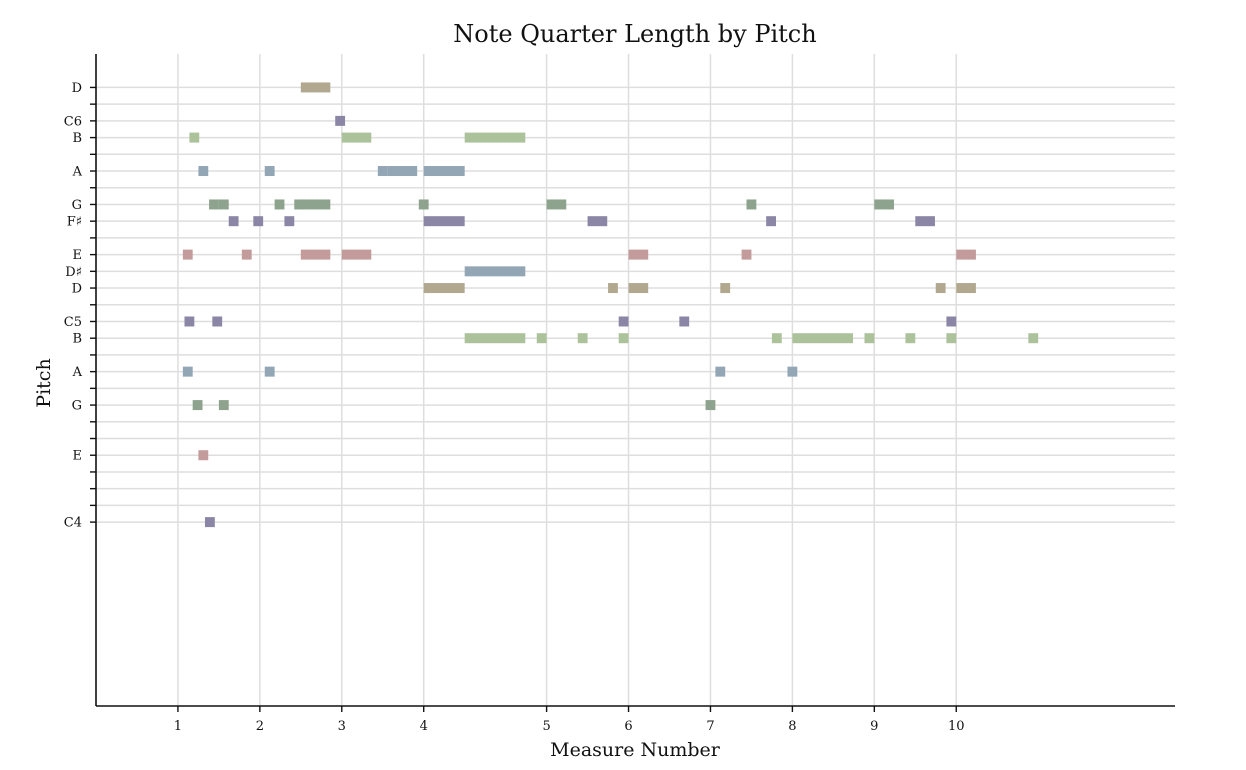  What do you see at coordinates (73, 322) in the screenshot?
I see `y-tick-label: C5` at bounding box center [73, 322].